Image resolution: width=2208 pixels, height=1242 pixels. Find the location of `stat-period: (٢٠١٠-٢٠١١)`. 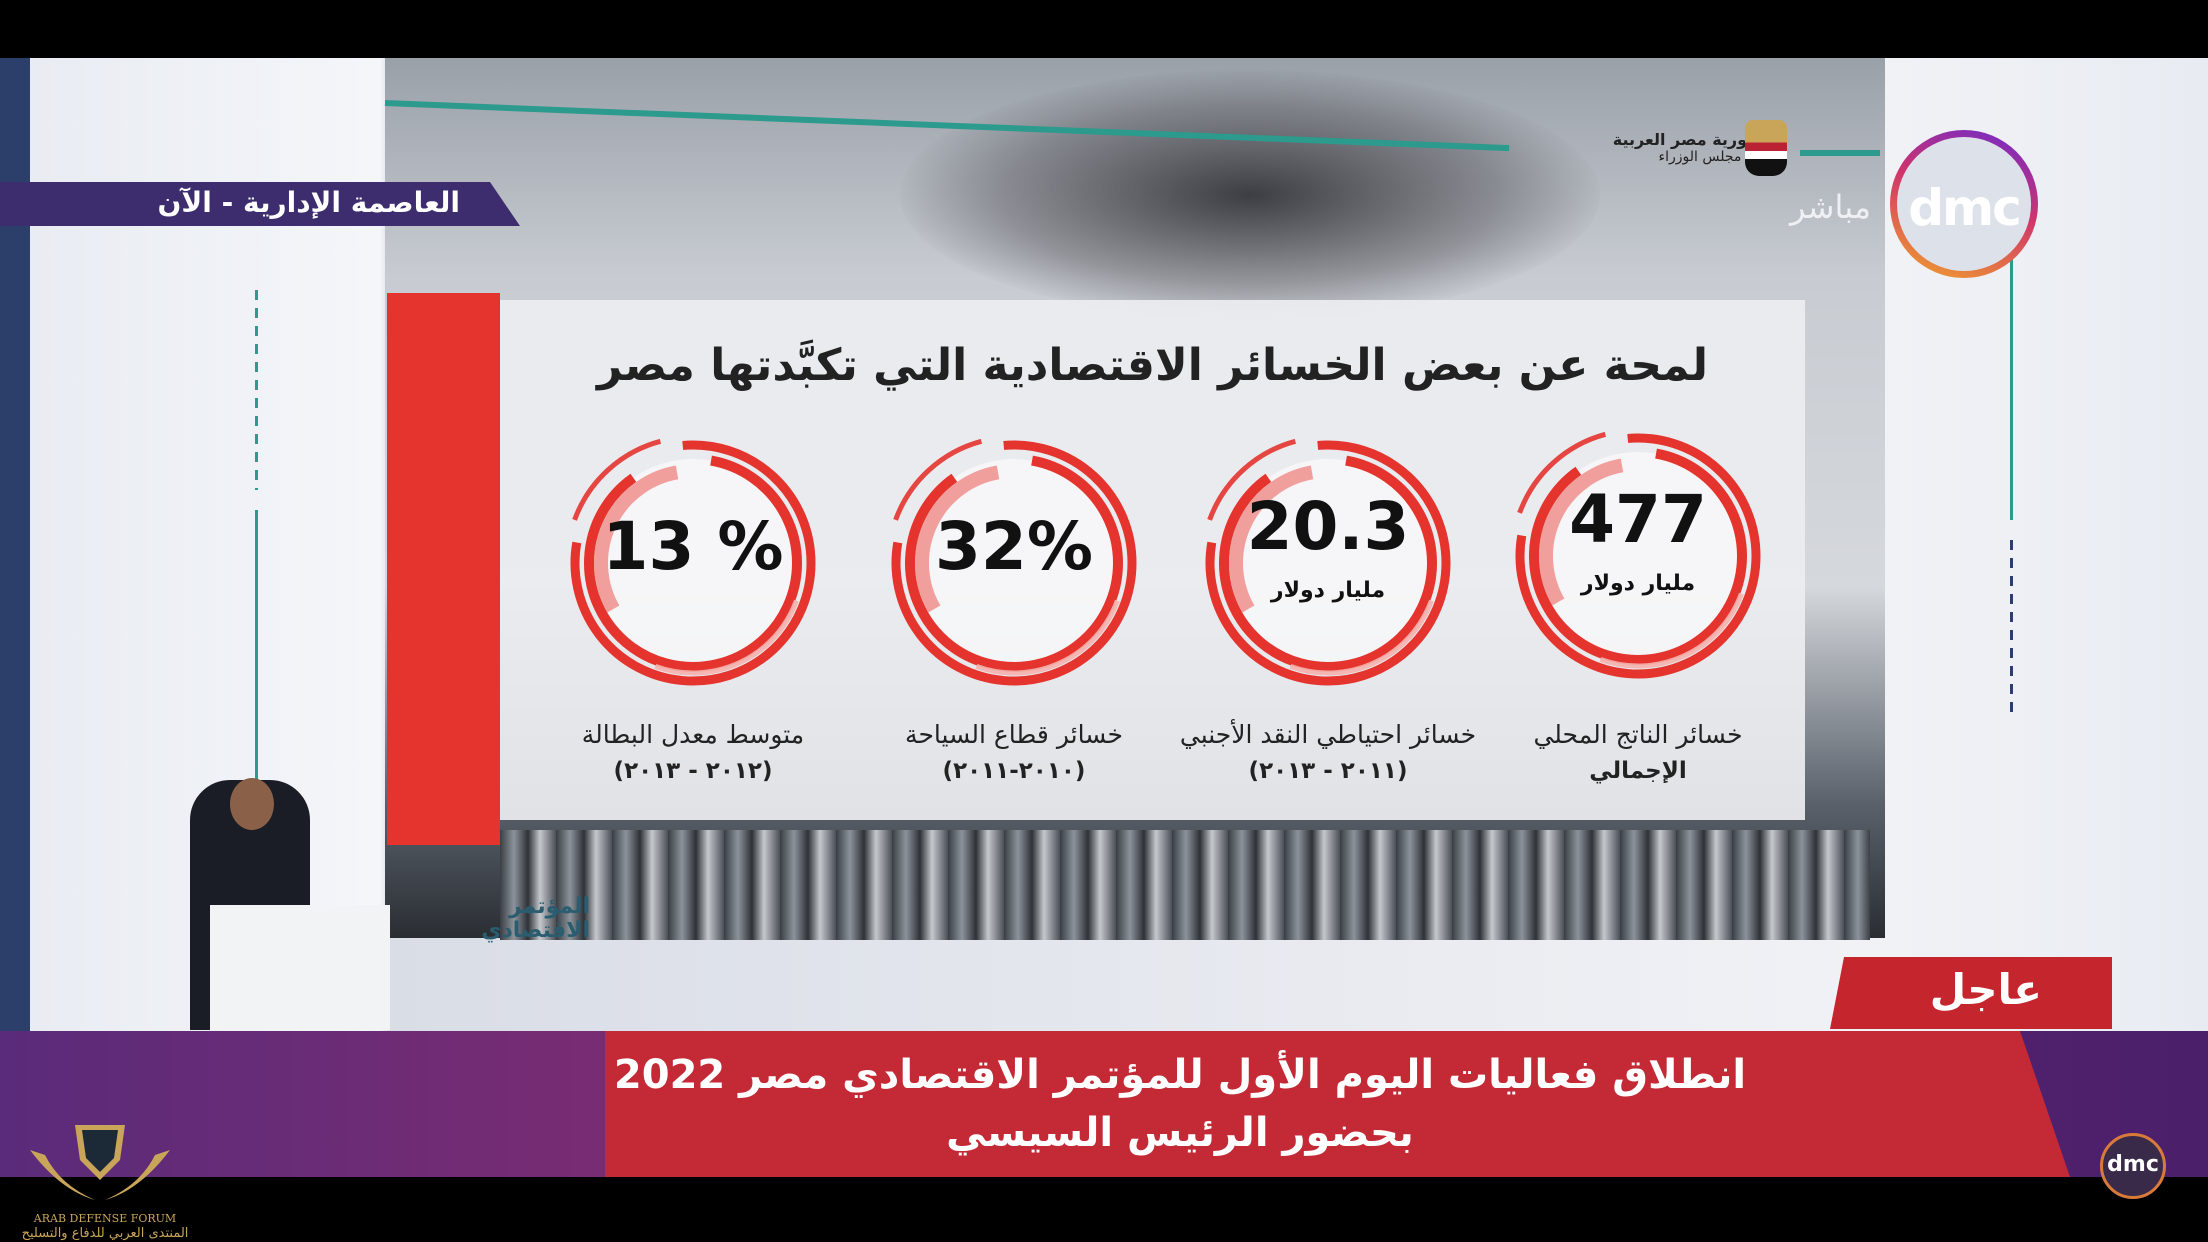

stat-period: (٢٠١٠-٢٠١١) is located at coordinates (1014, 771).